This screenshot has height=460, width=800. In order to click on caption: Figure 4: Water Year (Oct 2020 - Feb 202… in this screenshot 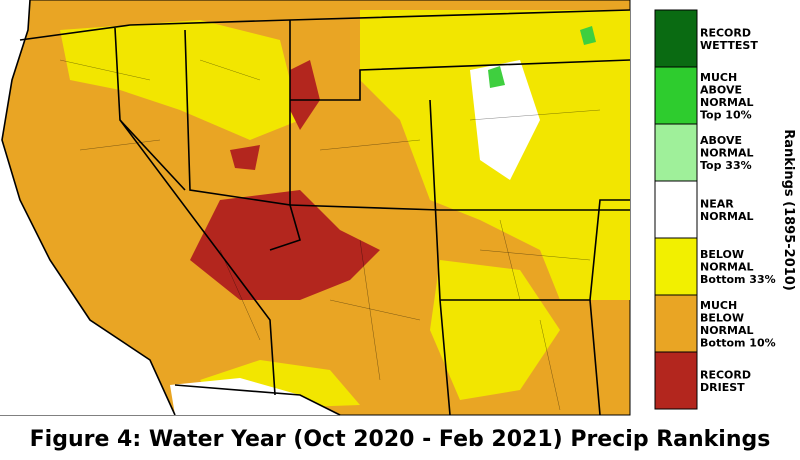, I will do `click(400, 439)`.